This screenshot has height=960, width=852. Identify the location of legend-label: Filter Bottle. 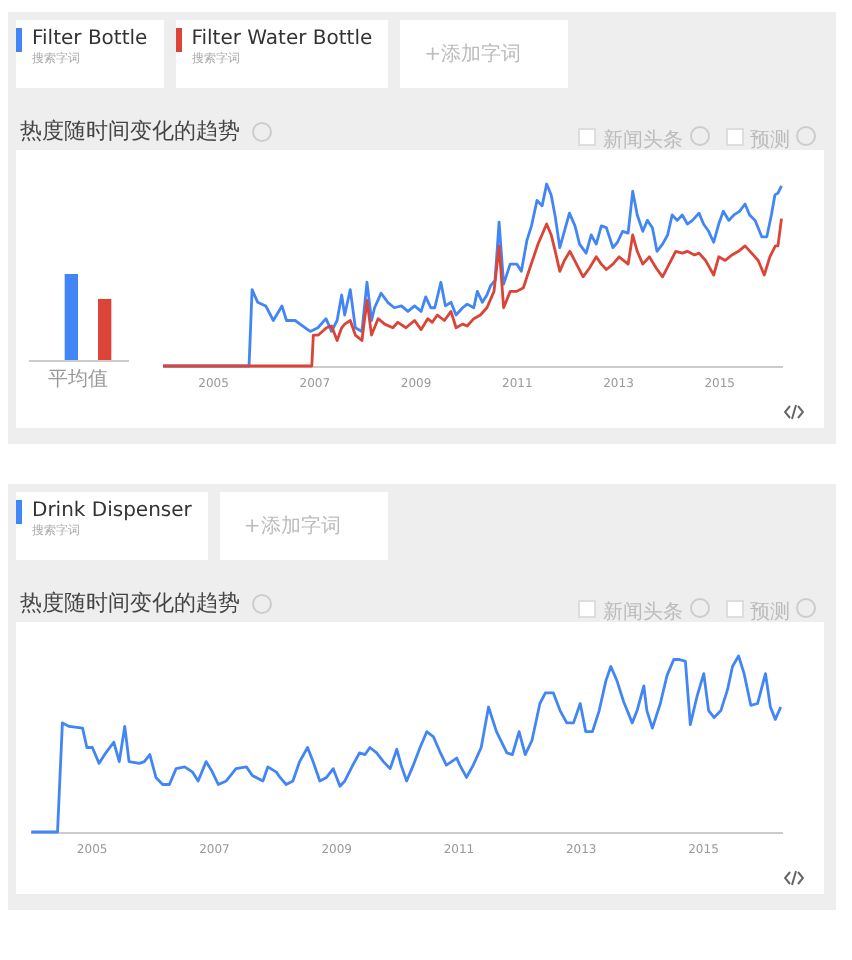
(90, 39).